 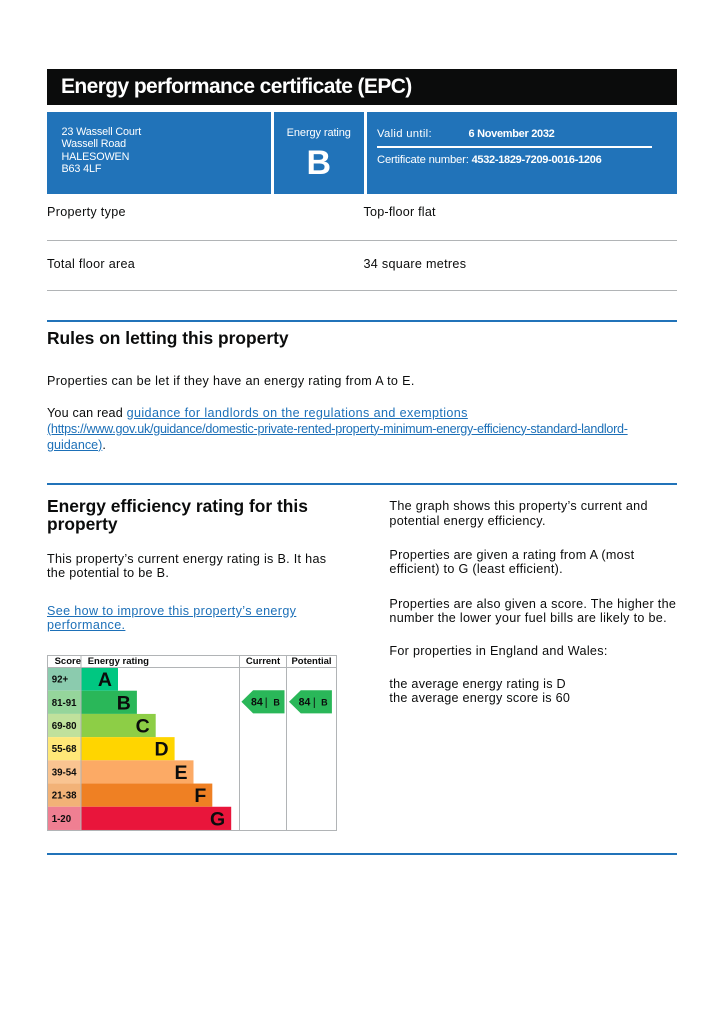 I want to click on svg-text: D, so click(x=162, y=750).